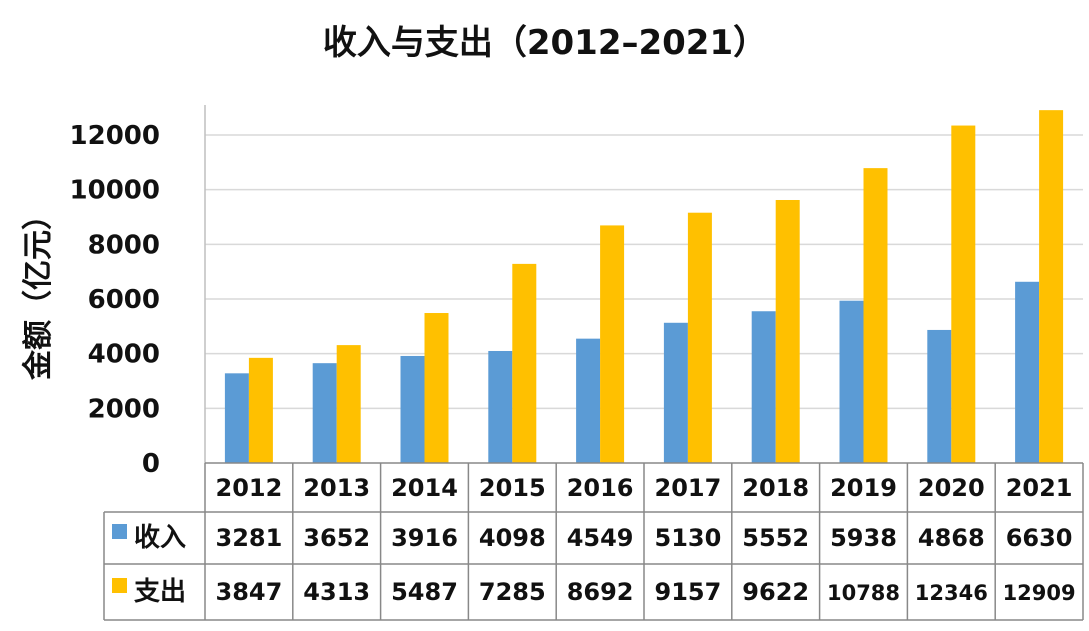 The height and width of the screenshot is (631, 1089). Describe the element at coordinates (951, 488) in the screenshot. I see `x-tick-label: 2020` at that location.